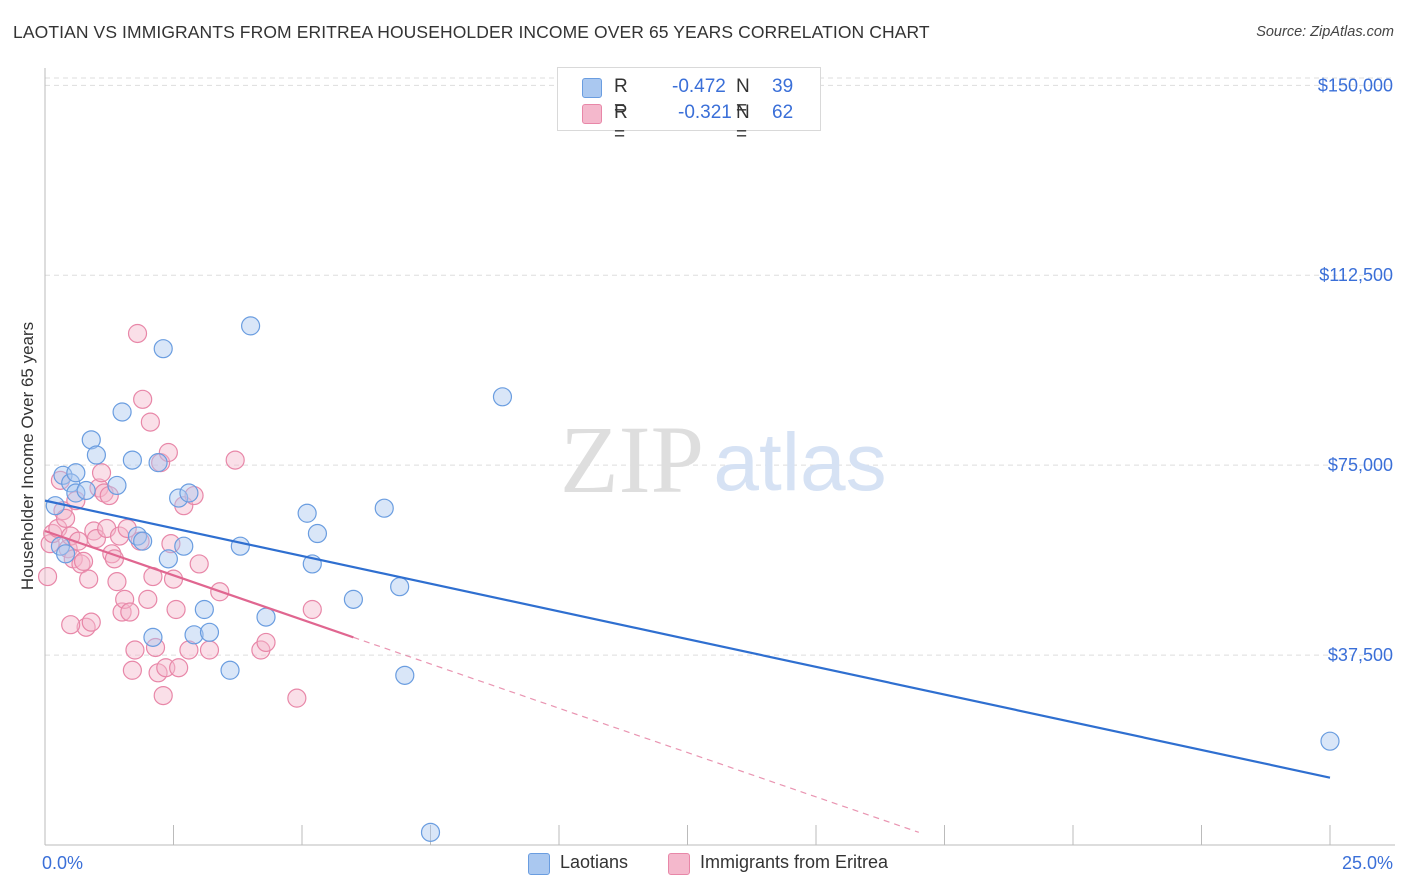 Image resolution: width=1406 pixels, height=892 pixels. I want to click on r-value: -0.472, so click(699, 86).